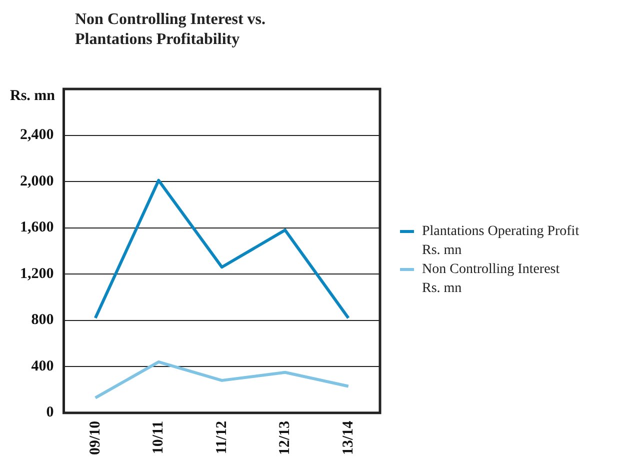 Image resolution: width=626 pixels, height=463 pixels. Describe the element at coordinates (50, 412) in the screenshot. I see `y-tick-label: 0` at that location.